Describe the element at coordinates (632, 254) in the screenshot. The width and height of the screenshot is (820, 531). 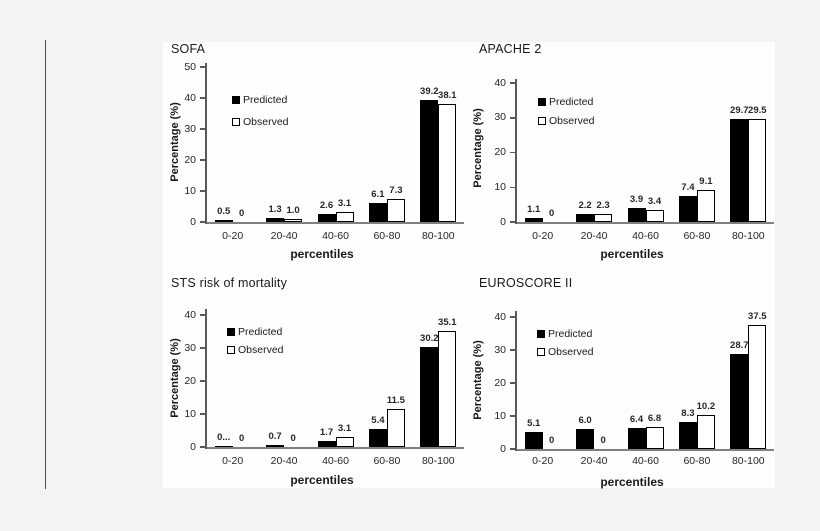
I see `chart-apache-2-x-axis-label: percentiles` at that location.